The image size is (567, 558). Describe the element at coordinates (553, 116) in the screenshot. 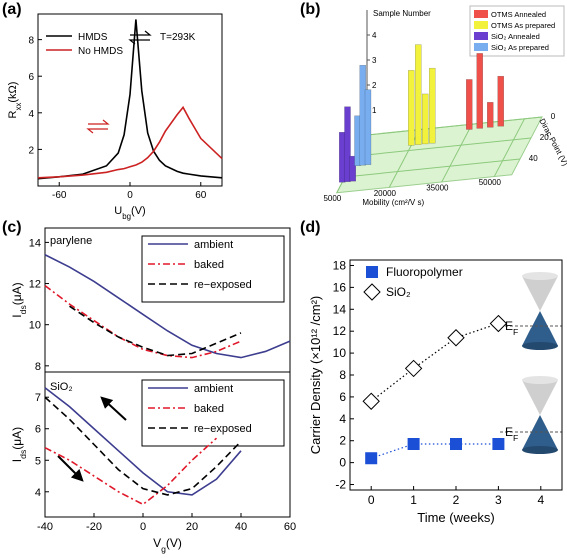

I see `z-tick-label: 0` at that location.